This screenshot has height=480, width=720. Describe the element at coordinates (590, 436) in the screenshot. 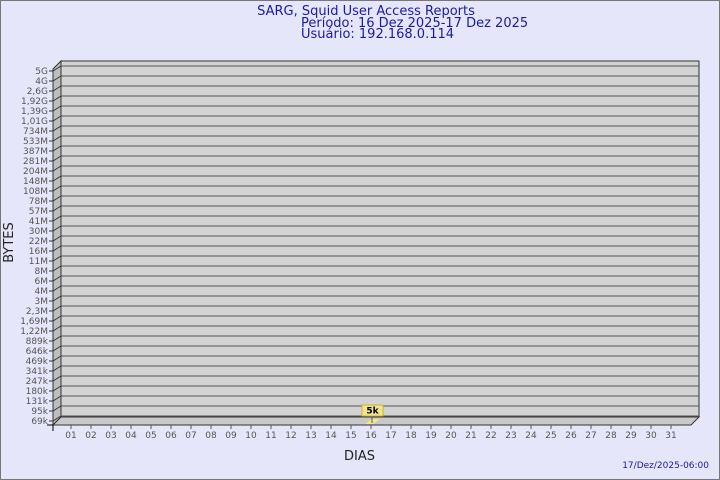

I see `x-tick-label: 27` at that location.